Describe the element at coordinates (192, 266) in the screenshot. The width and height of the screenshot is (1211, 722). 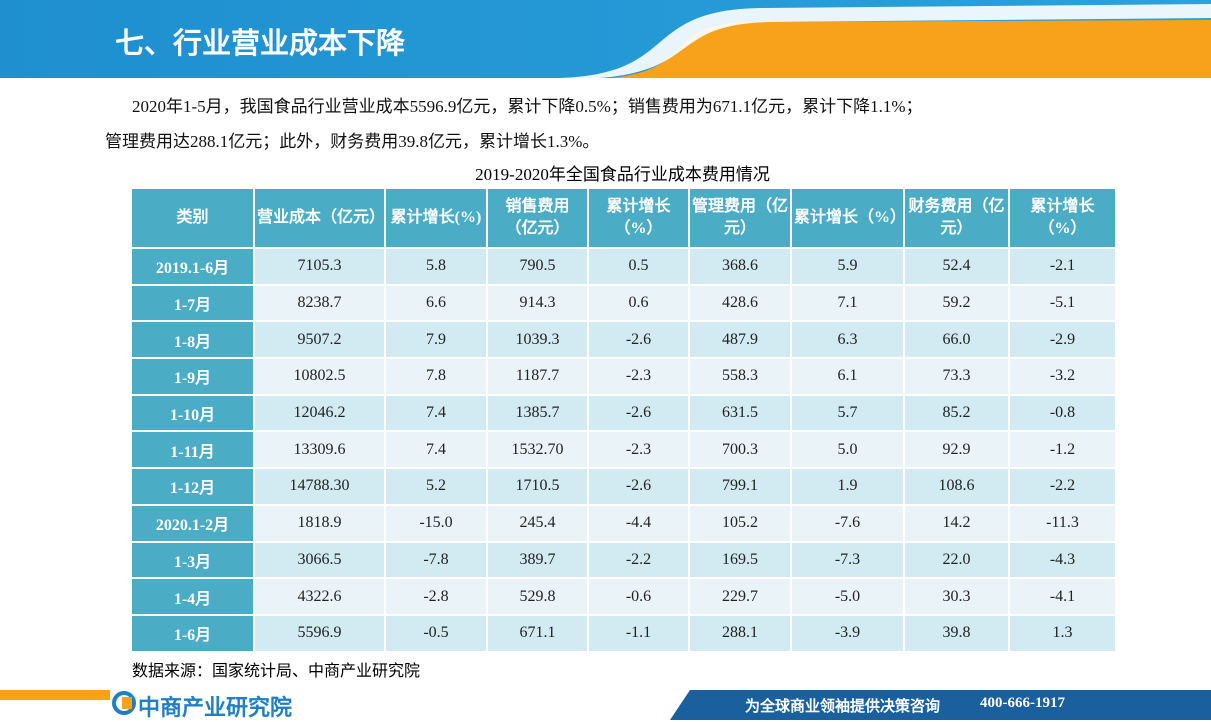
I see `row-label: 2019.1-6月` at that location.